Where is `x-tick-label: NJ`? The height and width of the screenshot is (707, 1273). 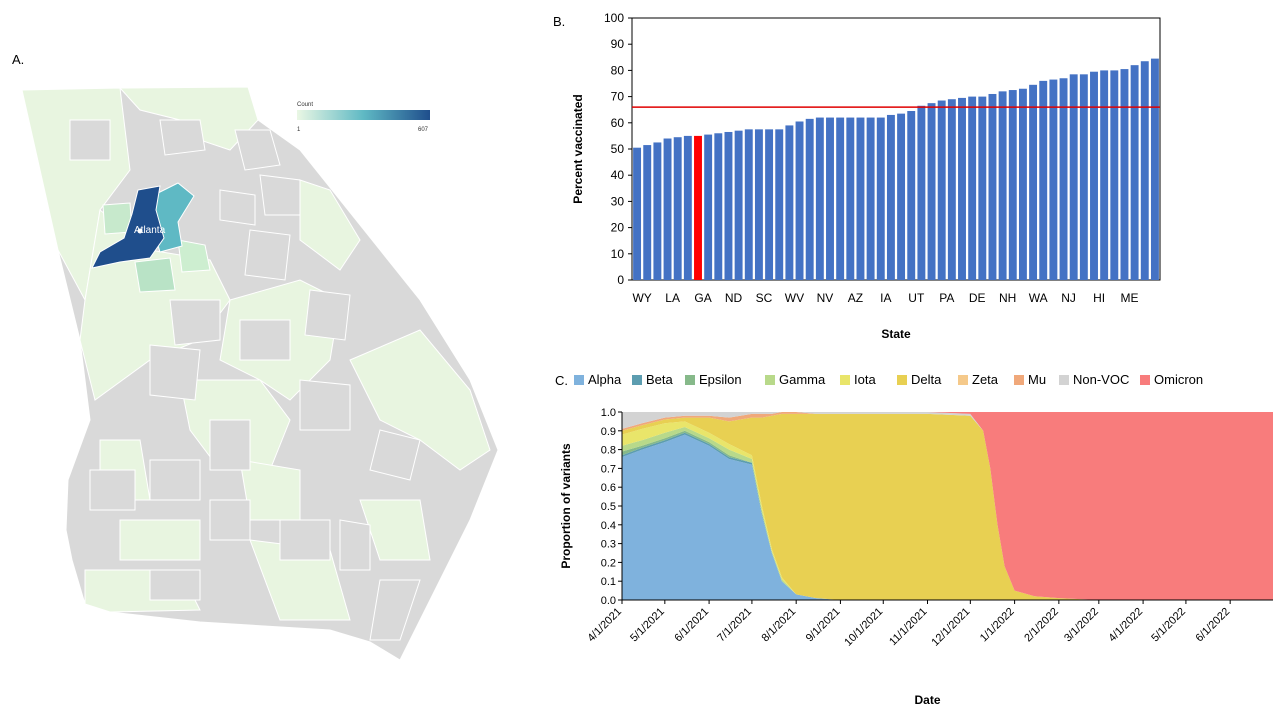 x-tick-label: NJ is located at coordinates (1068, 298).